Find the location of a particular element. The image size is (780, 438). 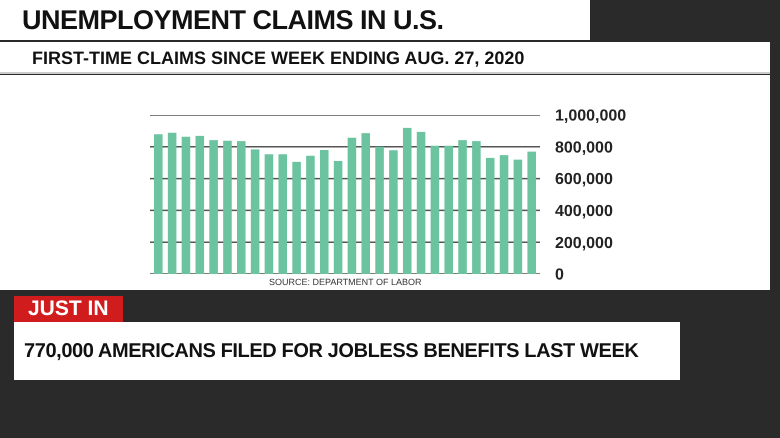

chart-subtitle: FIRST-TIME CLAIMS SINCE WEEK ENDING AUG. 27, 2020 is located at coordinates (385, 58).